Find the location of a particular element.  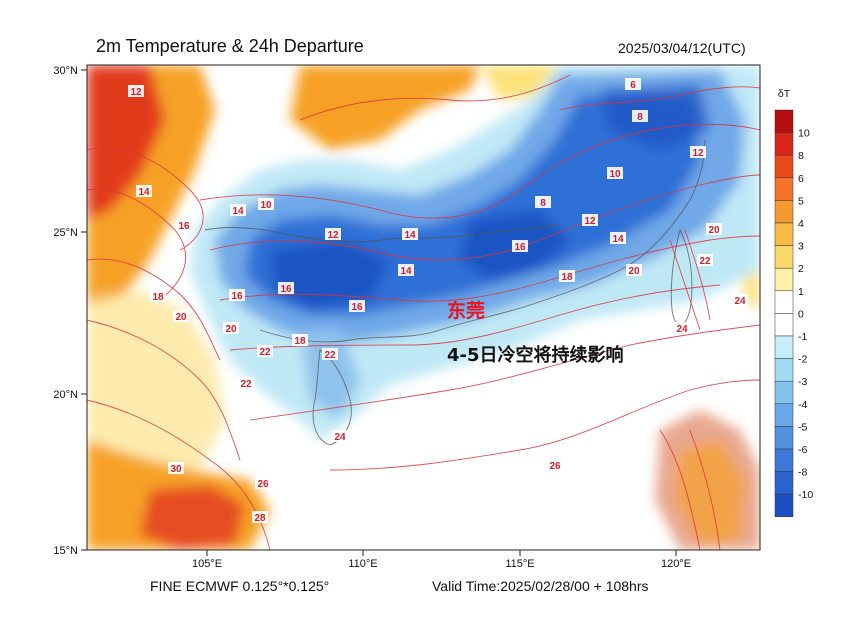

contour-label: 28 is located at coordinates (260, 518).